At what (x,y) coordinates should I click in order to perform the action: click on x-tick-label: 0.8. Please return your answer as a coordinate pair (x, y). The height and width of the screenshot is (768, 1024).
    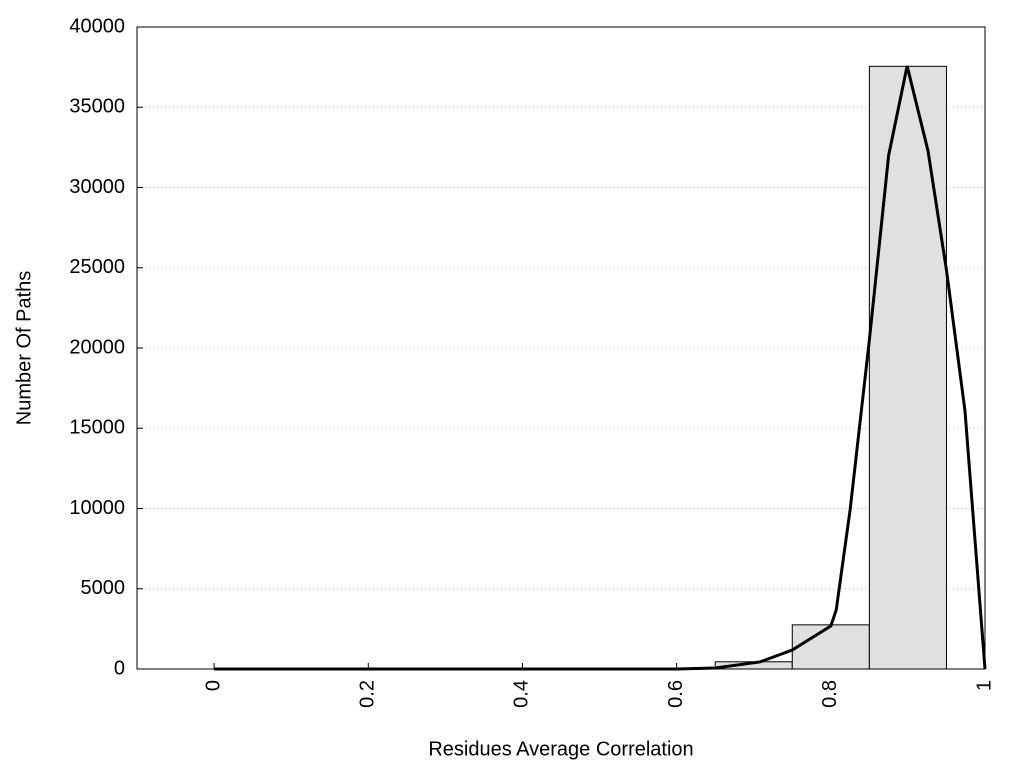
    Looking at the image, I should click on (830, 694).